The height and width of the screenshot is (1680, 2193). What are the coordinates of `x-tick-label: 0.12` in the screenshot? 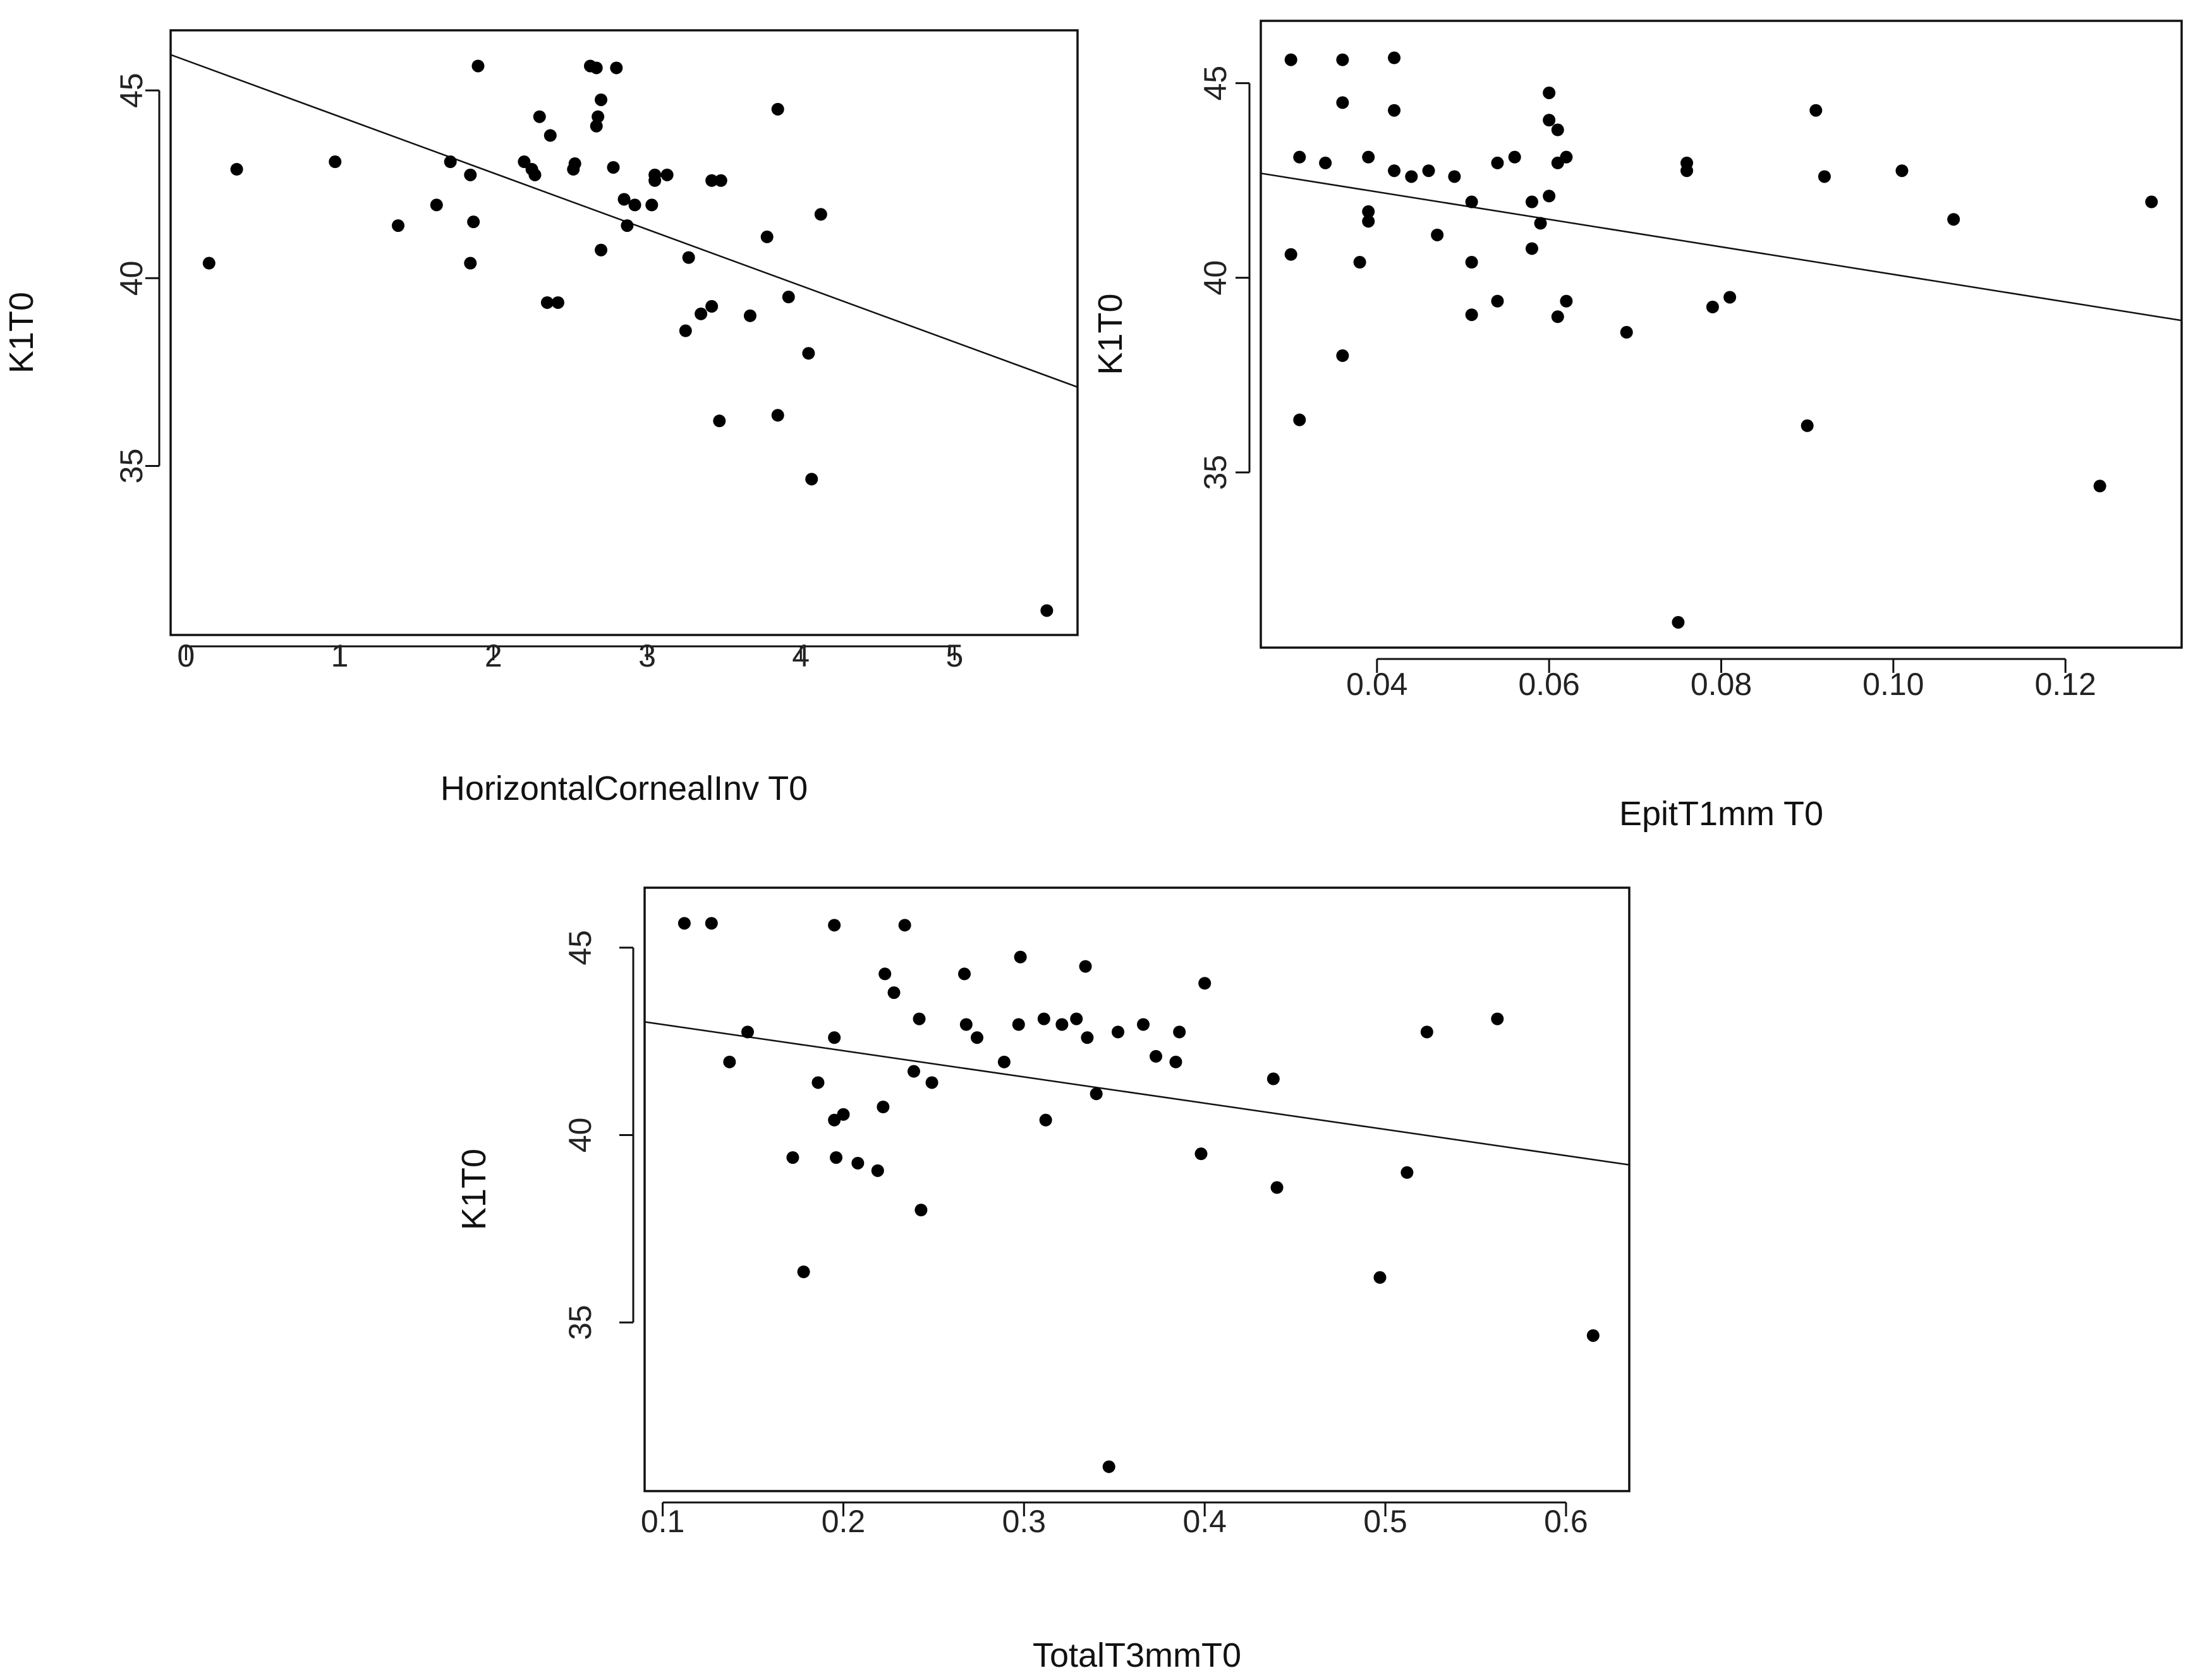 It's located at (2065, 684).